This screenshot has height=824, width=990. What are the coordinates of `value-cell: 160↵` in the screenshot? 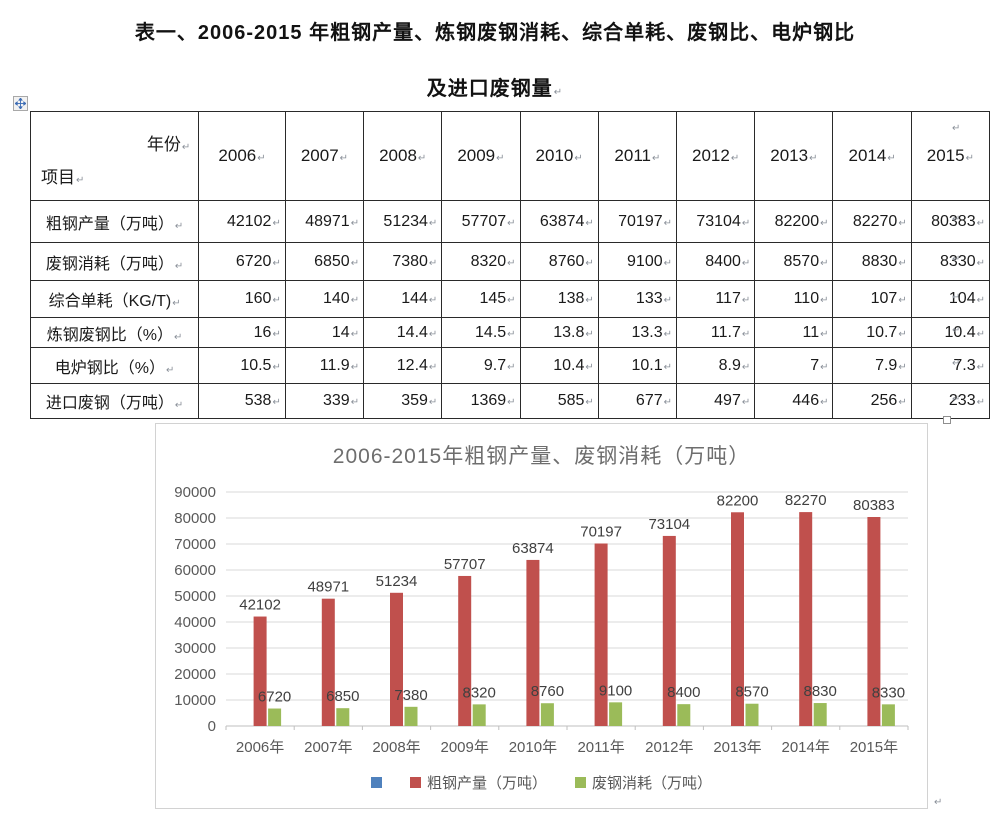 It's located at (242, 299).